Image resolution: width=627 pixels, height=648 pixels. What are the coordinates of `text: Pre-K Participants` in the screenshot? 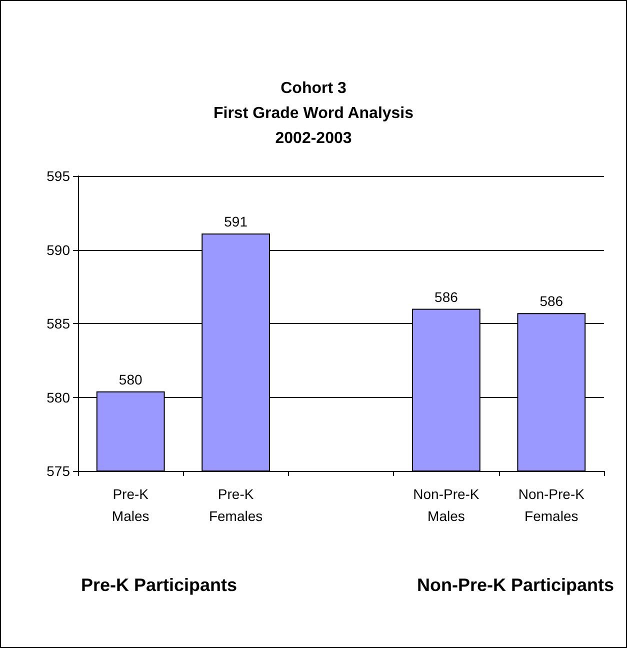 It's located at (159, 585).